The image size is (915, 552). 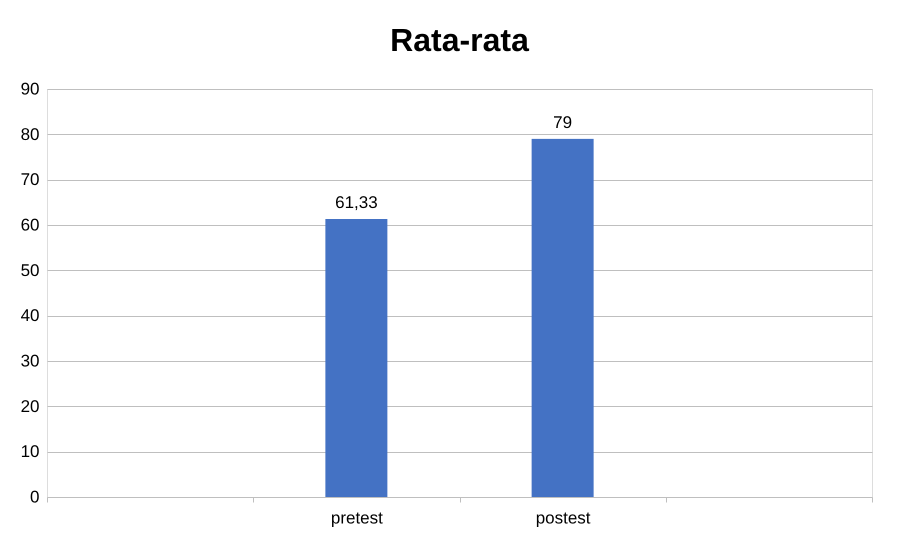 I want to click on data-label: 61,33, so click(x=356, y=202).